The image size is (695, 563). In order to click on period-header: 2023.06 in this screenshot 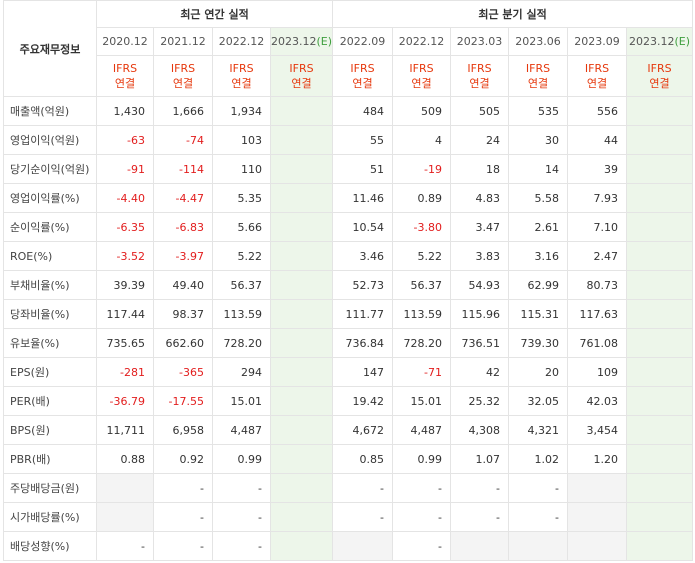, I will do `click(538, 41)`.